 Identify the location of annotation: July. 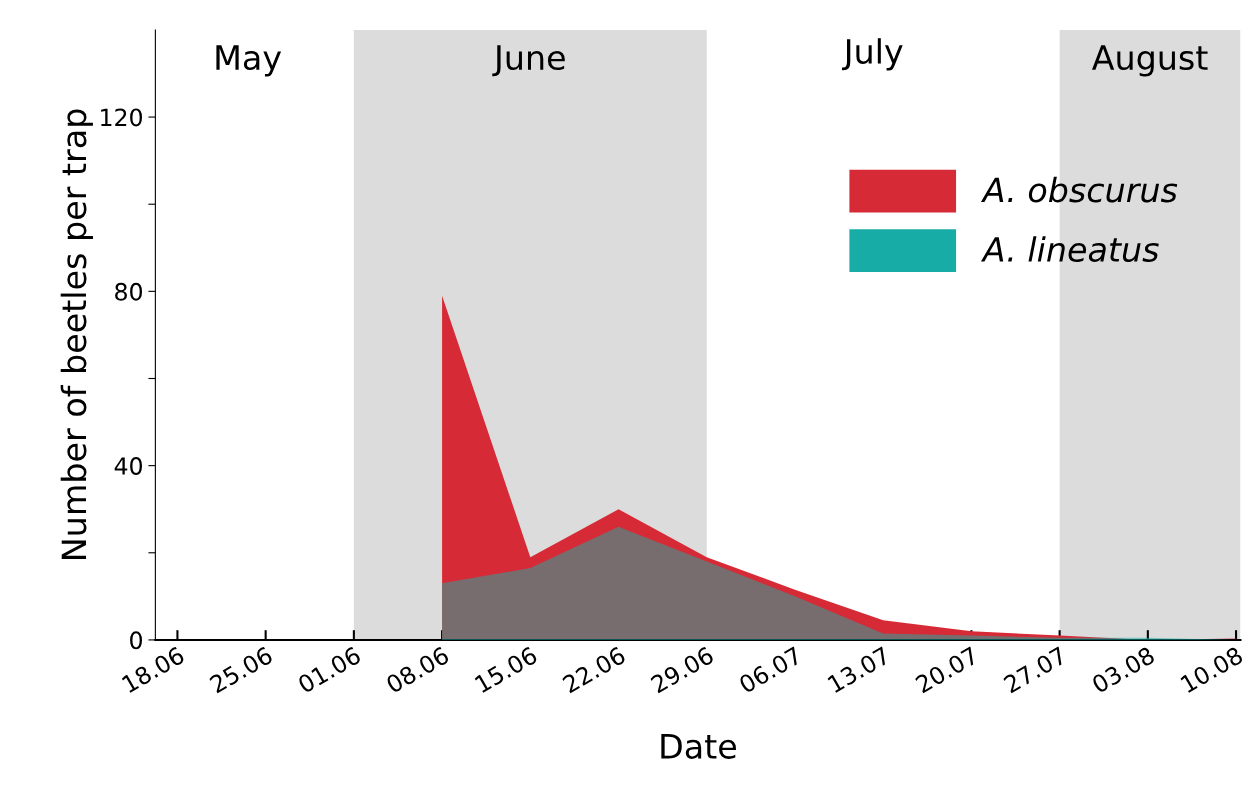
(872, 54).